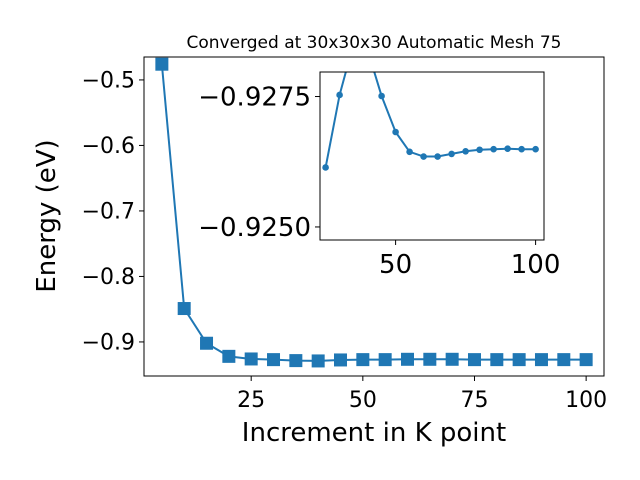  What do you see at coordinates (108, 277) in the screenshot?
I see `main-y-tick-label: −0.8` at bounding box center [108, 277].